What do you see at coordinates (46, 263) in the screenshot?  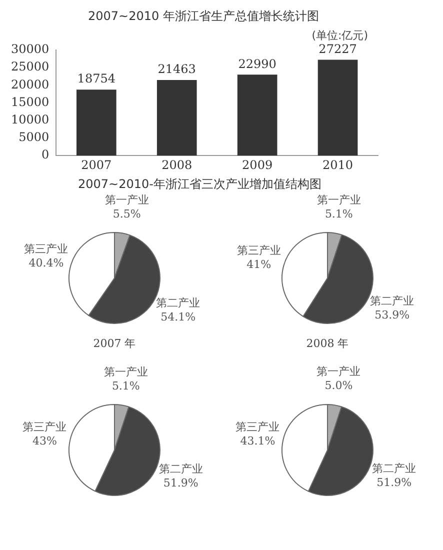 I see `data-label: 40.4%` at bounding box center [46, 263].